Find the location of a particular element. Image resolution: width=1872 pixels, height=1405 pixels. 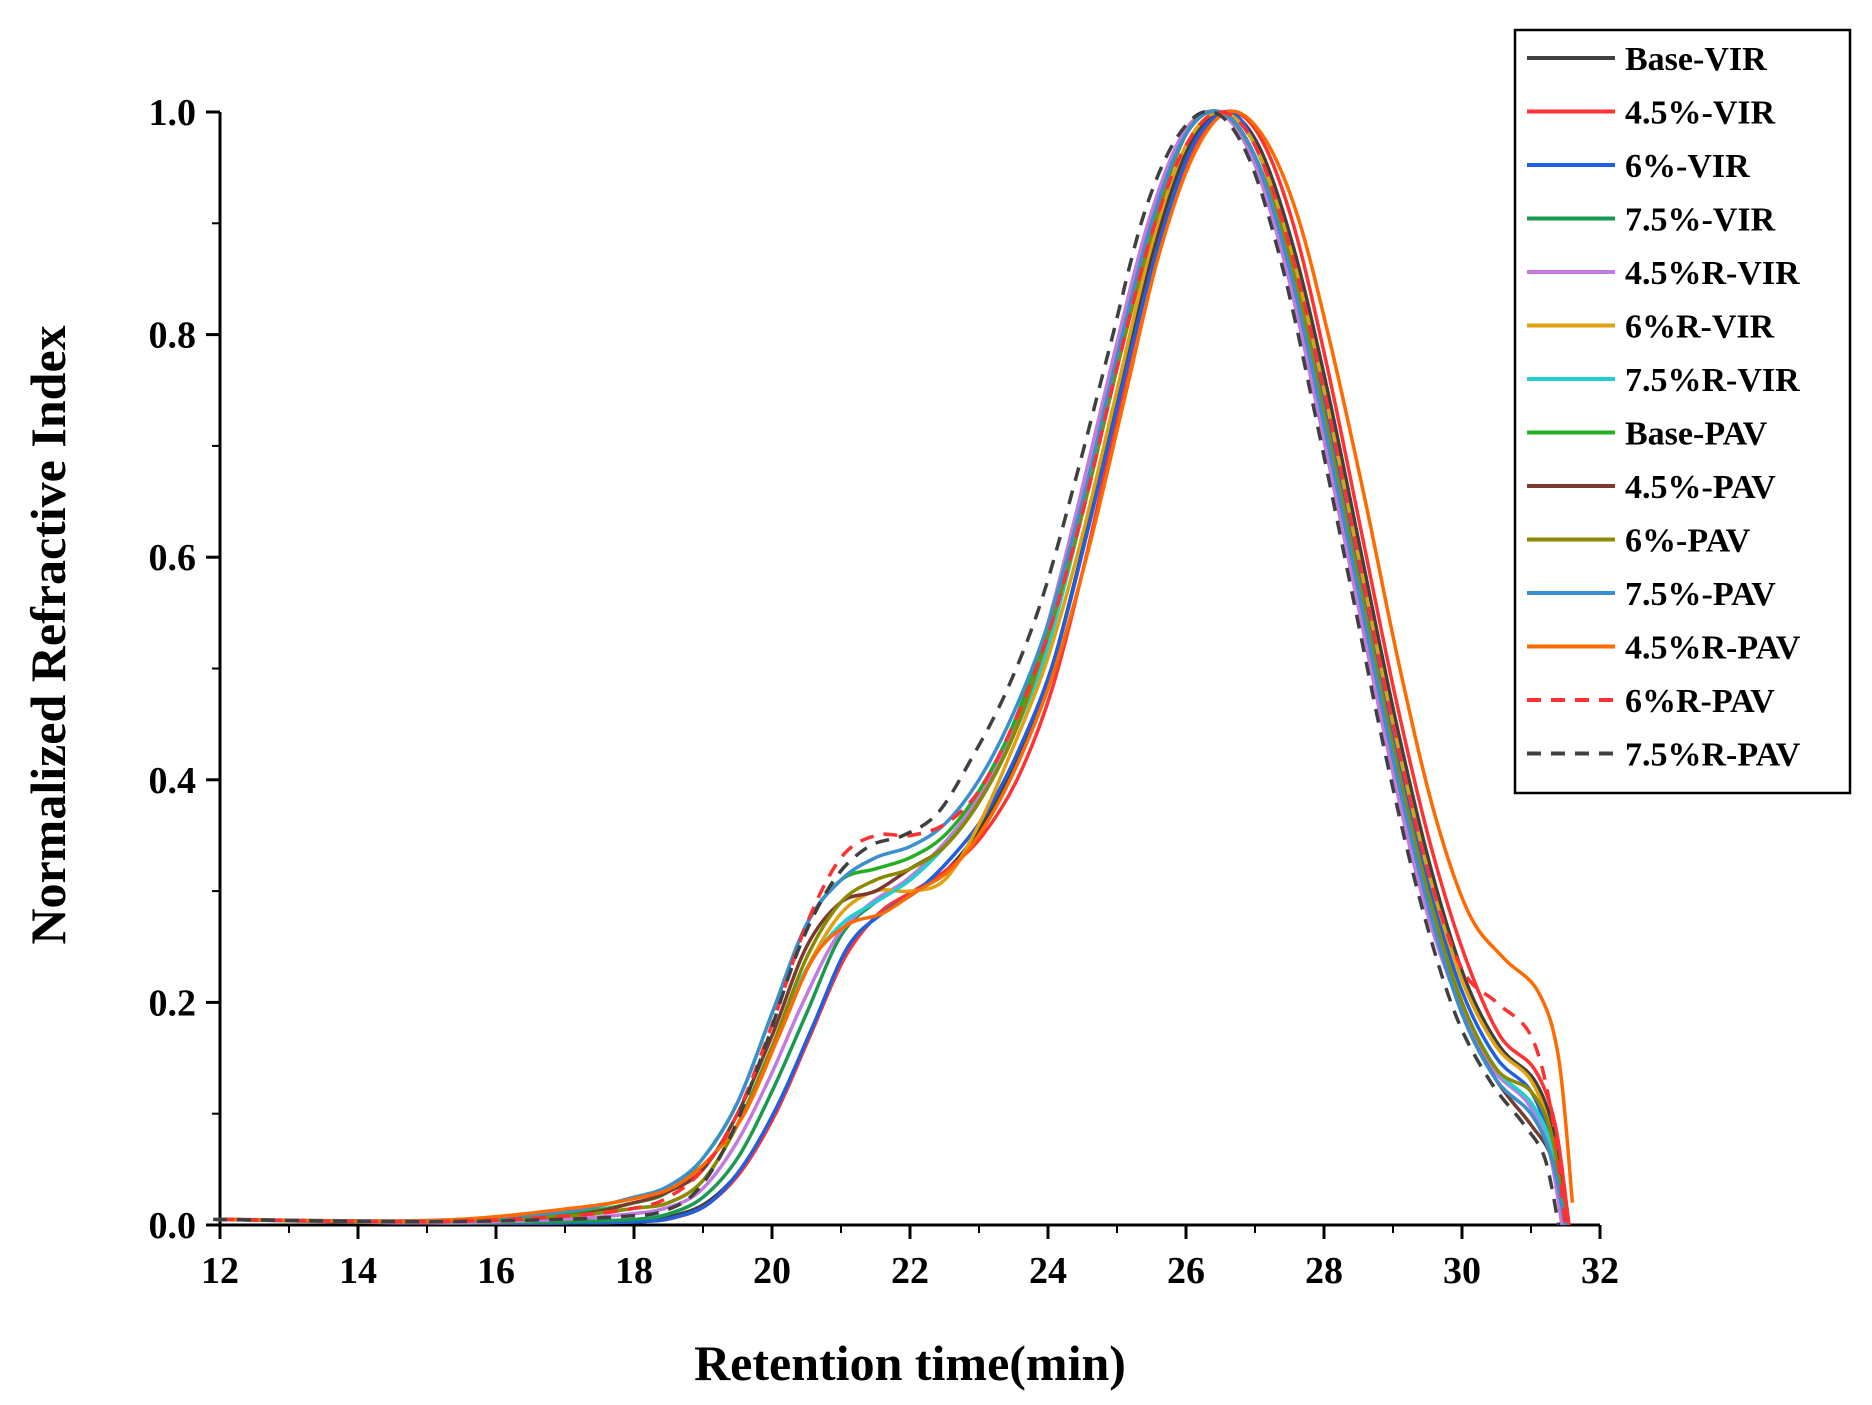

x-tick-label: 30 is located at coordinates (1462, 1271).